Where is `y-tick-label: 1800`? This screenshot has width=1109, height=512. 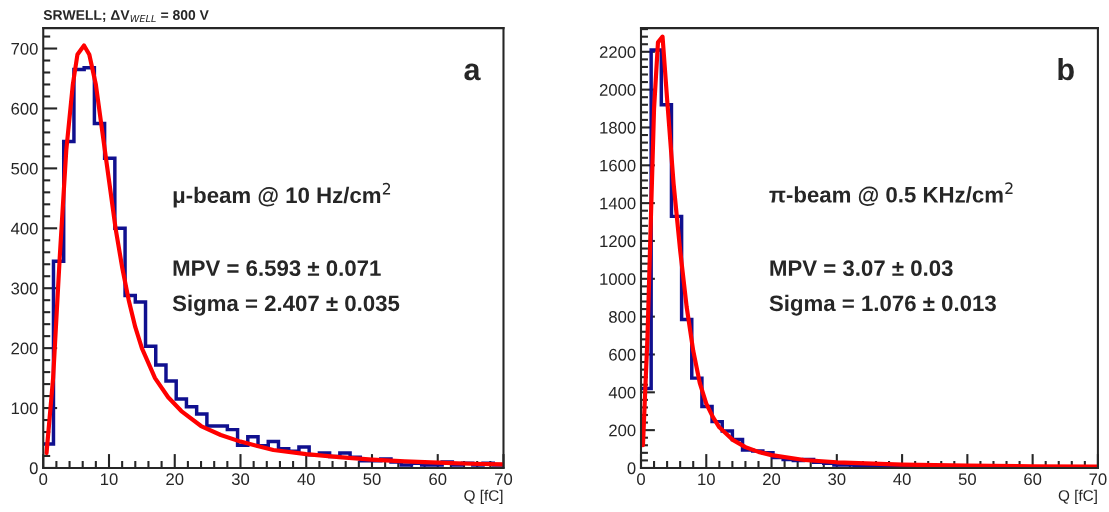 y-tick-label: 1800 is located at coordinates (618, 127).